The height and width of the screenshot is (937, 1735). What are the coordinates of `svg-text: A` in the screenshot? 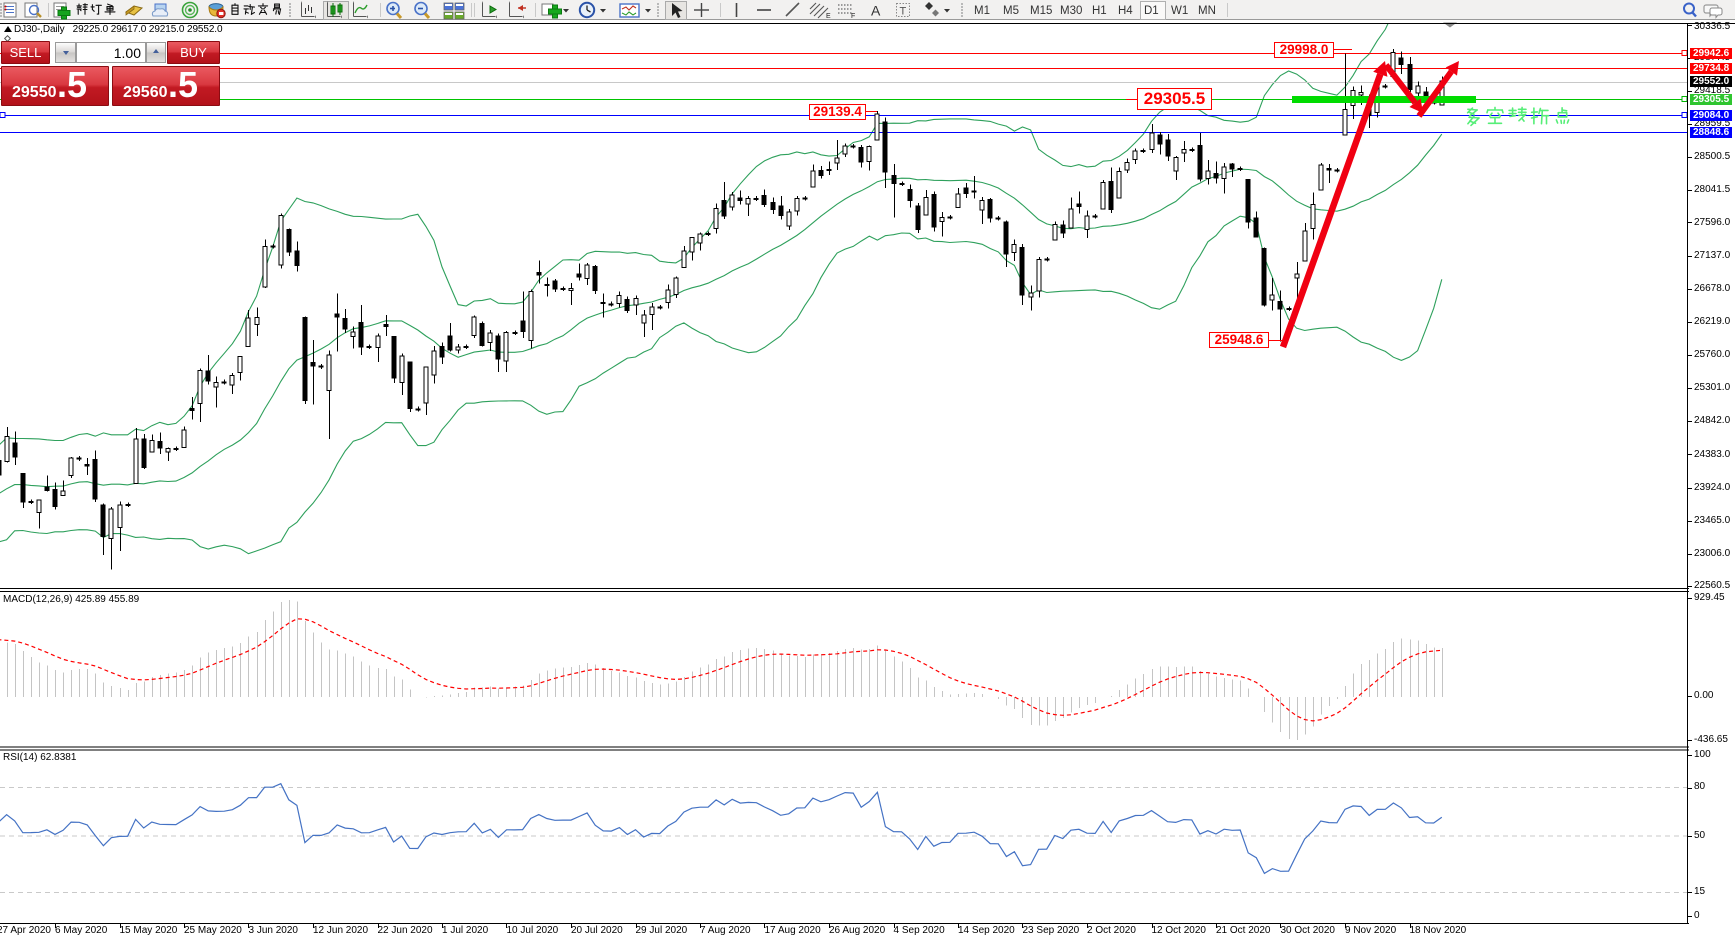 It's located at (876, 11).